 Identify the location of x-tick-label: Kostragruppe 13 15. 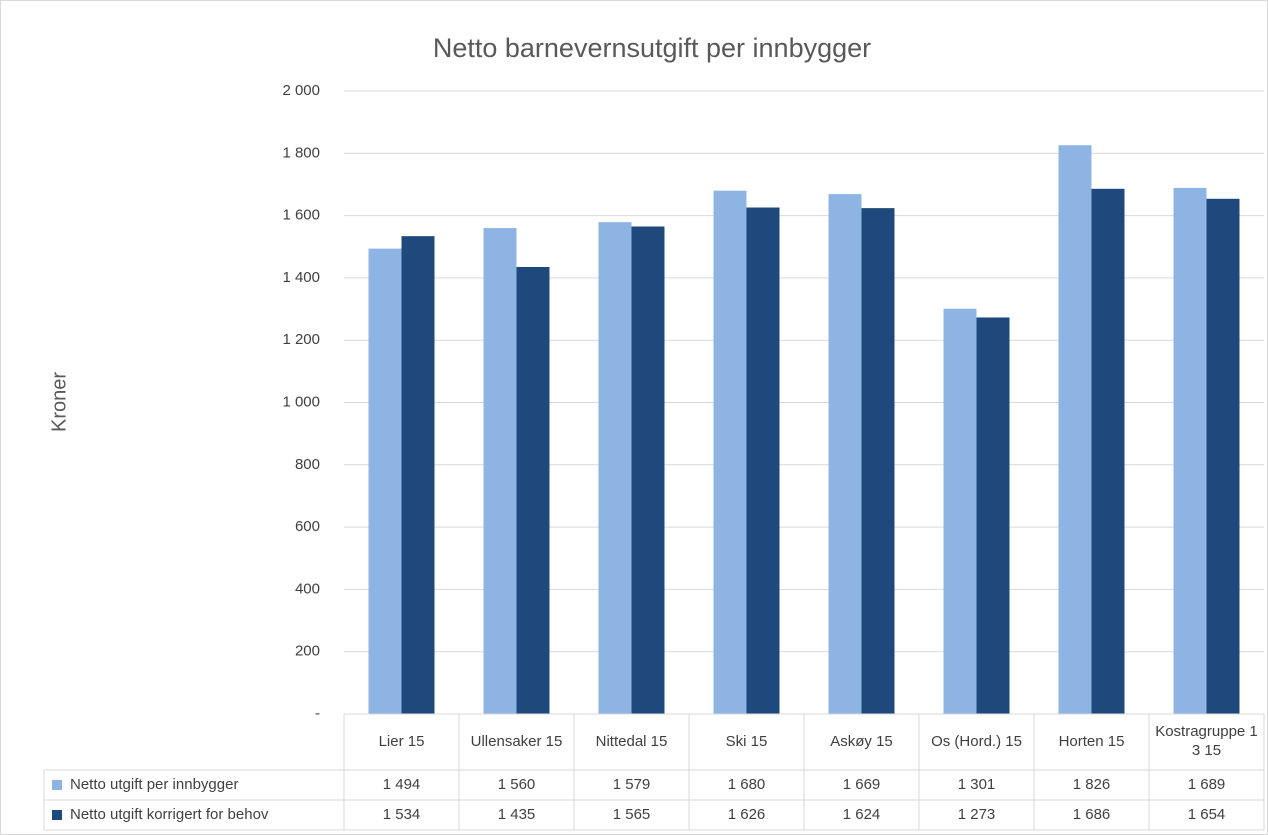
(1206, 741).